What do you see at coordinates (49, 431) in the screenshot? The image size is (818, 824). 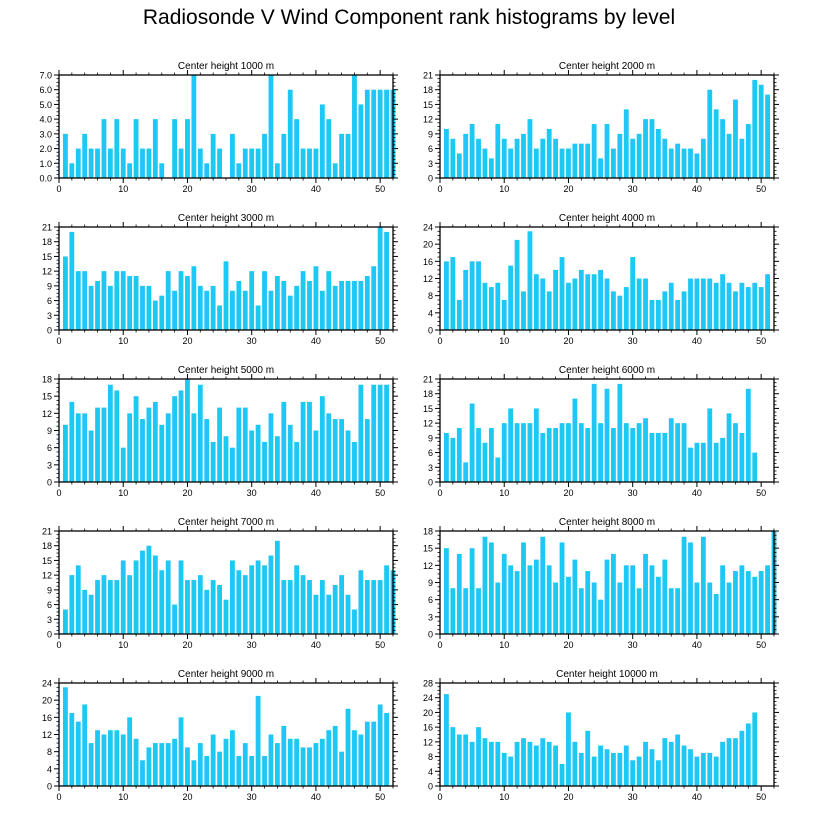 I see `y-tick-label: 9` at bounding box center [49, 431].